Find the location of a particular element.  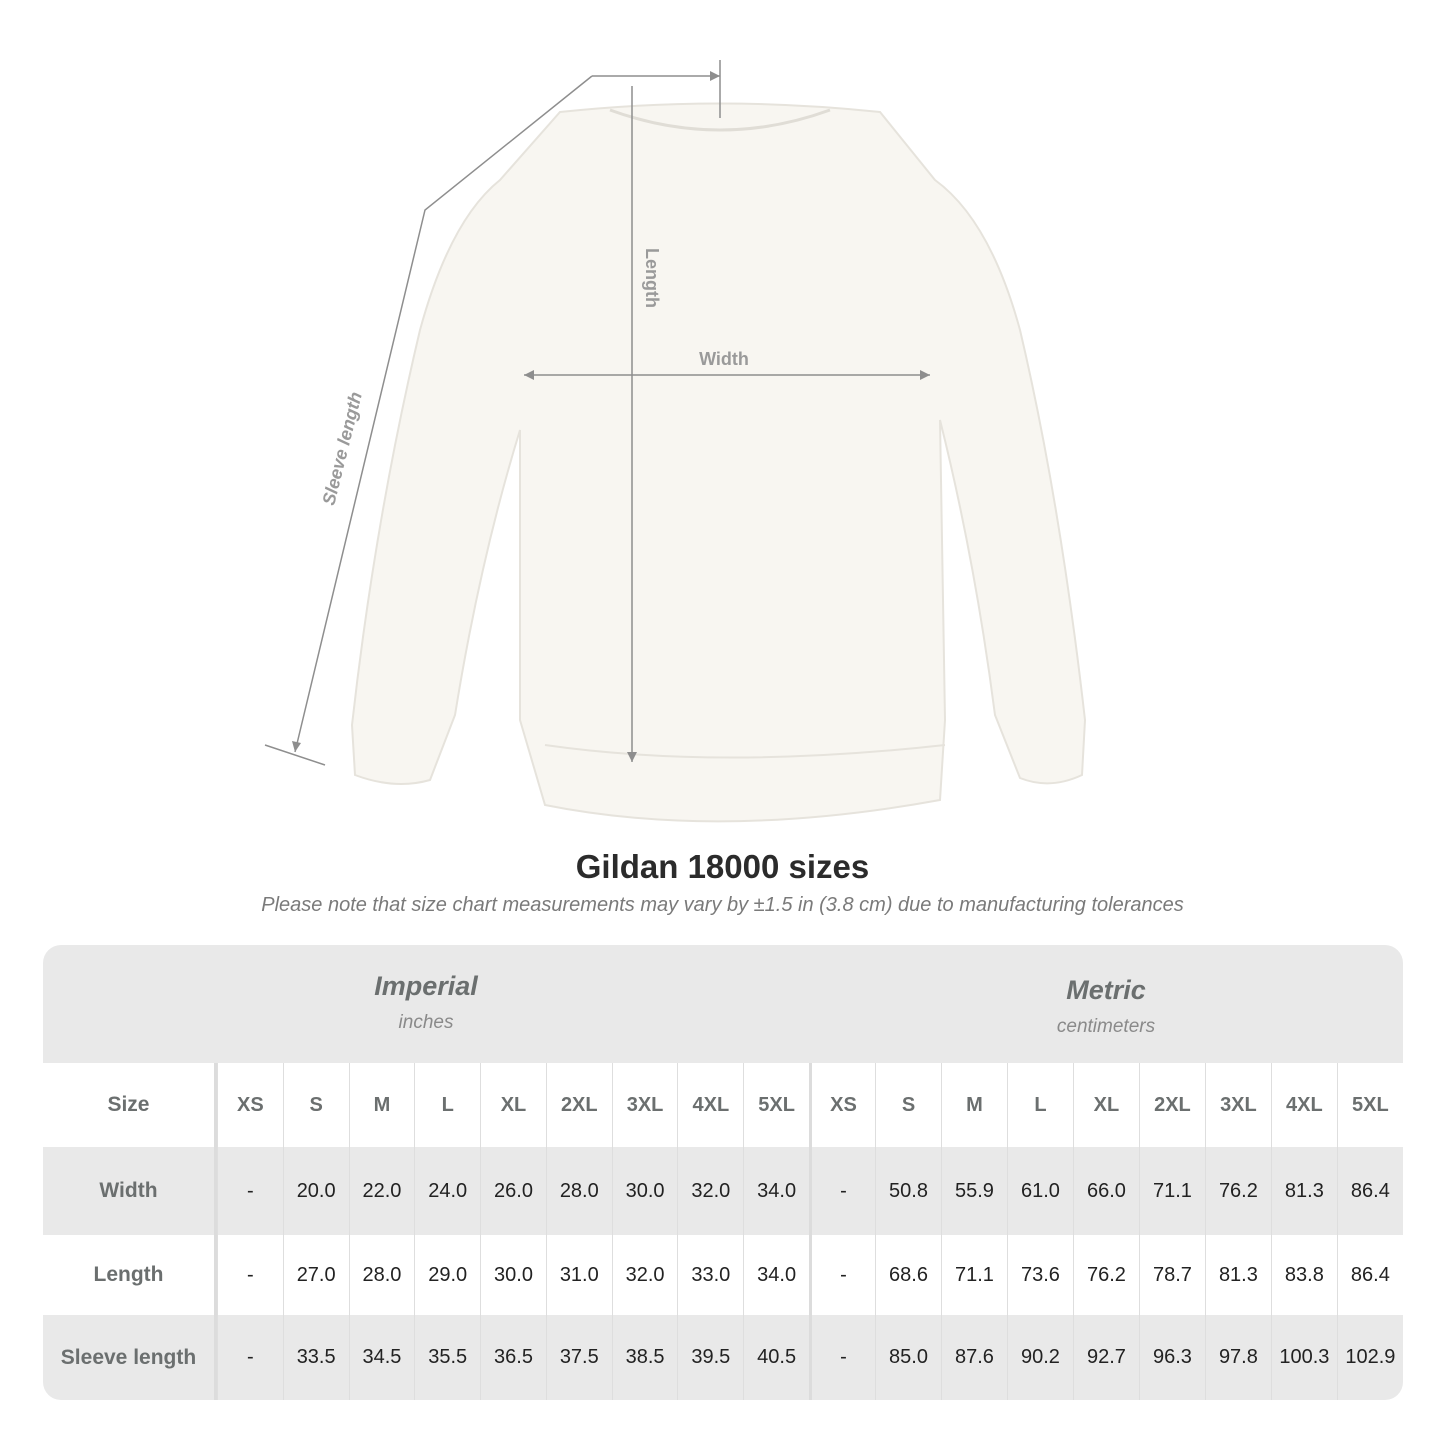

size-header-imperial: 4XL is located at coordinates (710, 1105).